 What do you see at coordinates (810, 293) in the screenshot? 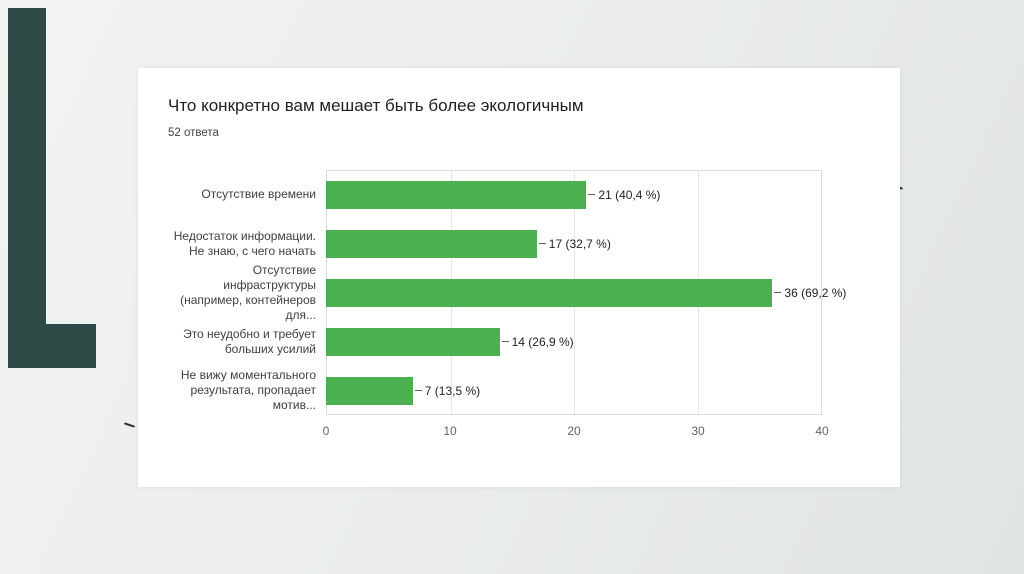
I see `value-label: 36 (69,2 %)` at bounding box center [810, 293].